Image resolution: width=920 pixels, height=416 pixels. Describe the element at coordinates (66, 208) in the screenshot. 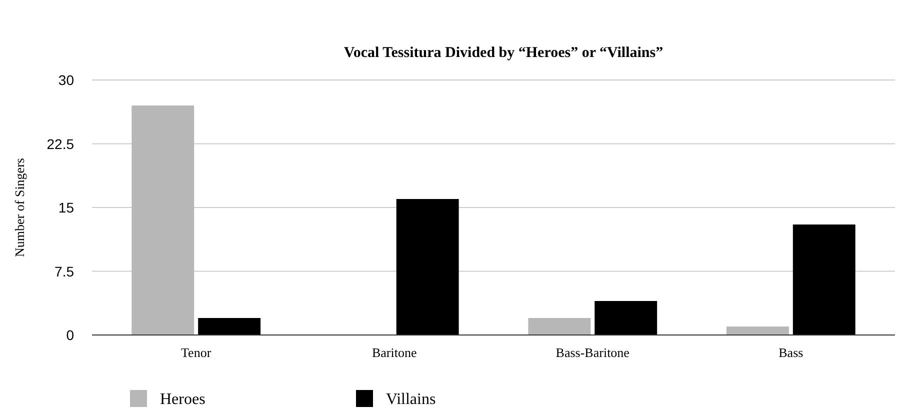

I see `y-tick-label: 15` at that location.